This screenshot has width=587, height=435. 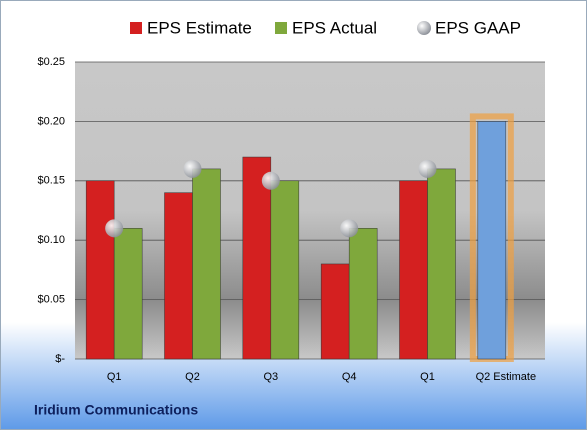 What do you see at coordinates (349, 377) in the screenshot?
I see `x-tick-label: Q4` at bounding box center [349, 377].